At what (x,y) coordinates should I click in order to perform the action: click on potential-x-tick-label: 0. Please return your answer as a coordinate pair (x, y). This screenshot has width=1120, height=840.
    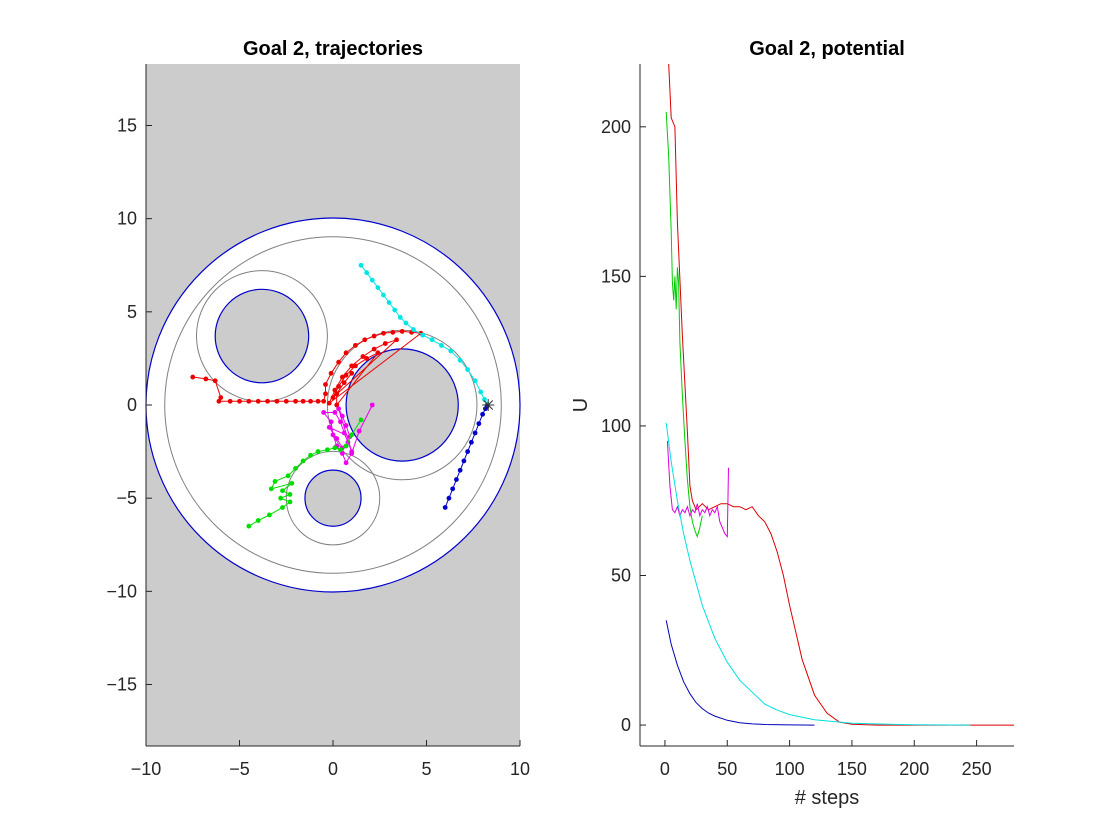
    Looking at the image, I should click on (665, 769).